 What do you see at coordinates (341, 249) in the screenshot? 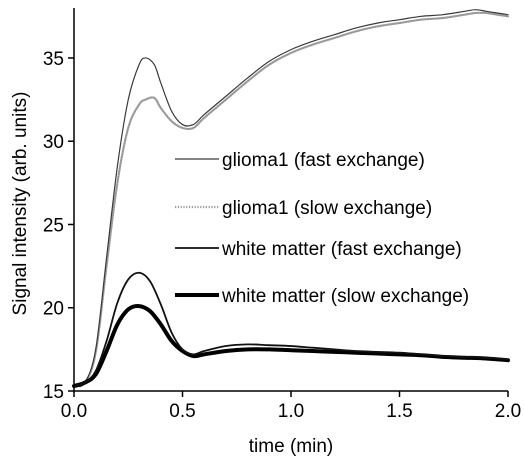
I see `legend-label: white matter (fast exchange)` at bounding box center [341, 249].